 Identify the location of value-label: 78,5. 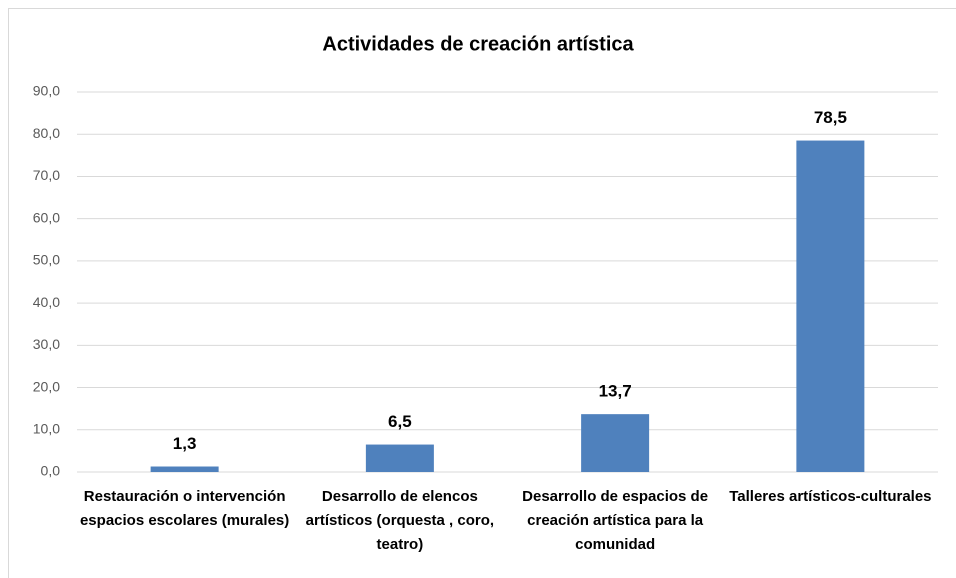
(830, 117).